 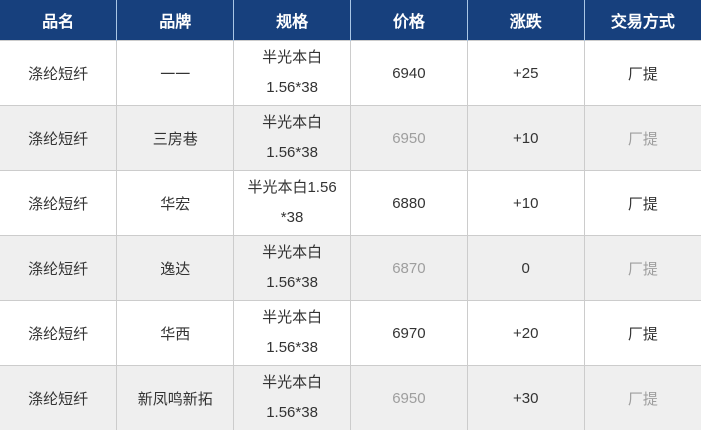 What do you see at coordinates (525, 20) in the screenshot?
I see `column-header-change: 涨跌` at bounding box center [525, 20].